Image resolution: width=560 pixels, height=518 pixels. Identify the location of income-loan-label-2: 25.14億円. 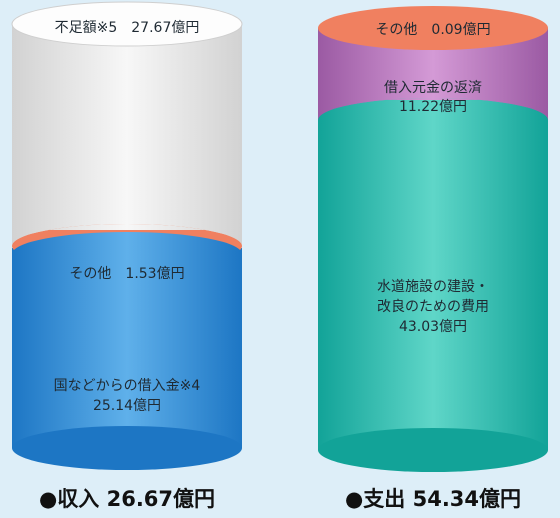
(127, 406).